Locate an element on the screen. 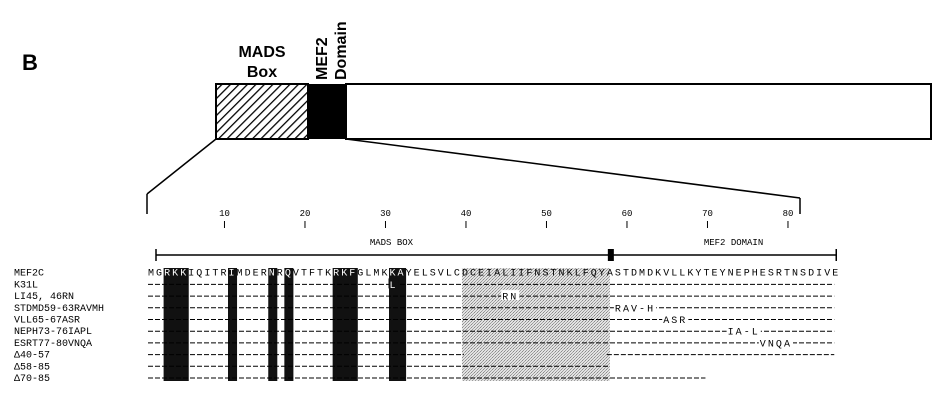 The width and height of the screenshot is (948, 420). ruler-tick-label: 10 is located at coordinates (224, 214).